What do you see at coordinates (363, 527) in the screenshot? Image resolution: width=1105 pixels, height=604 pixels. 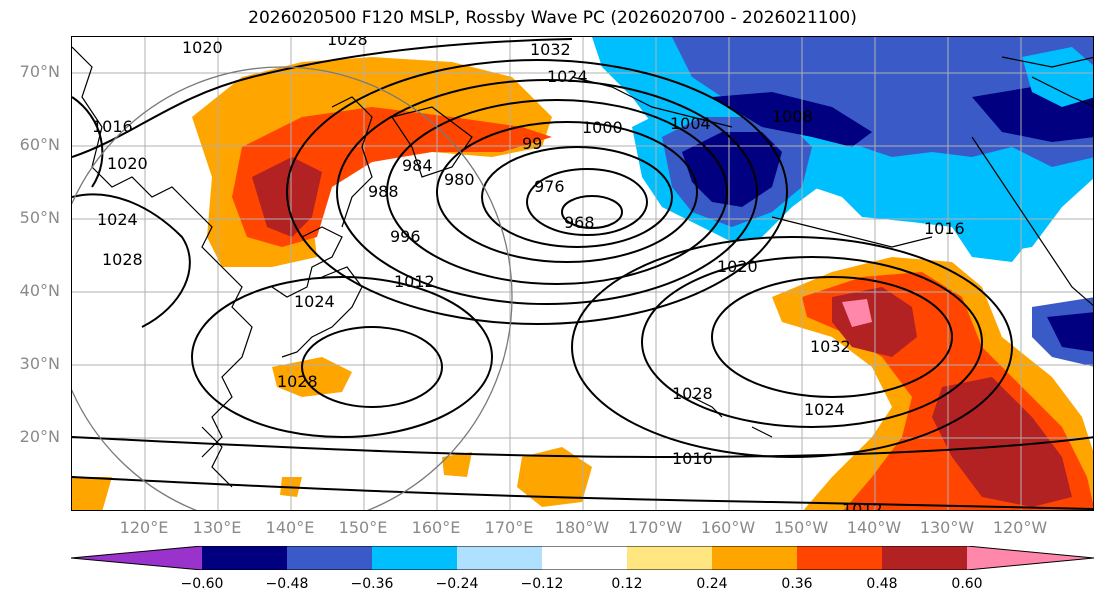 I see `lon-label-150e: 150°E` at bounding box center [363, 527].